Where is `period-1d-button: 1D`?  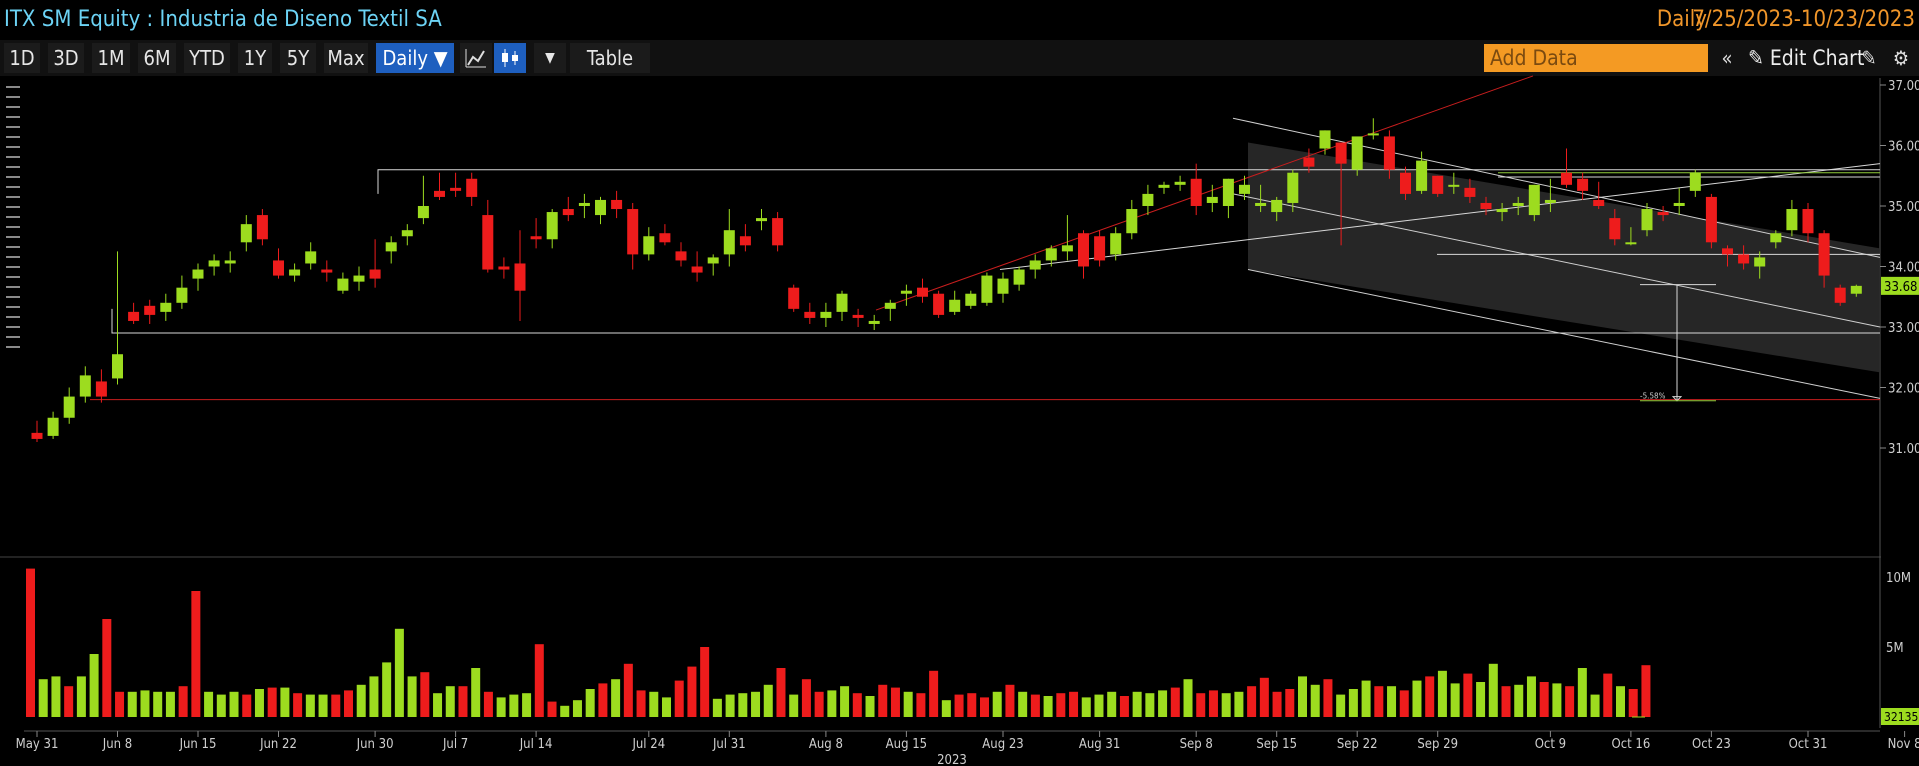 period-1d-button: 1D is located at coordinates (22, 58).